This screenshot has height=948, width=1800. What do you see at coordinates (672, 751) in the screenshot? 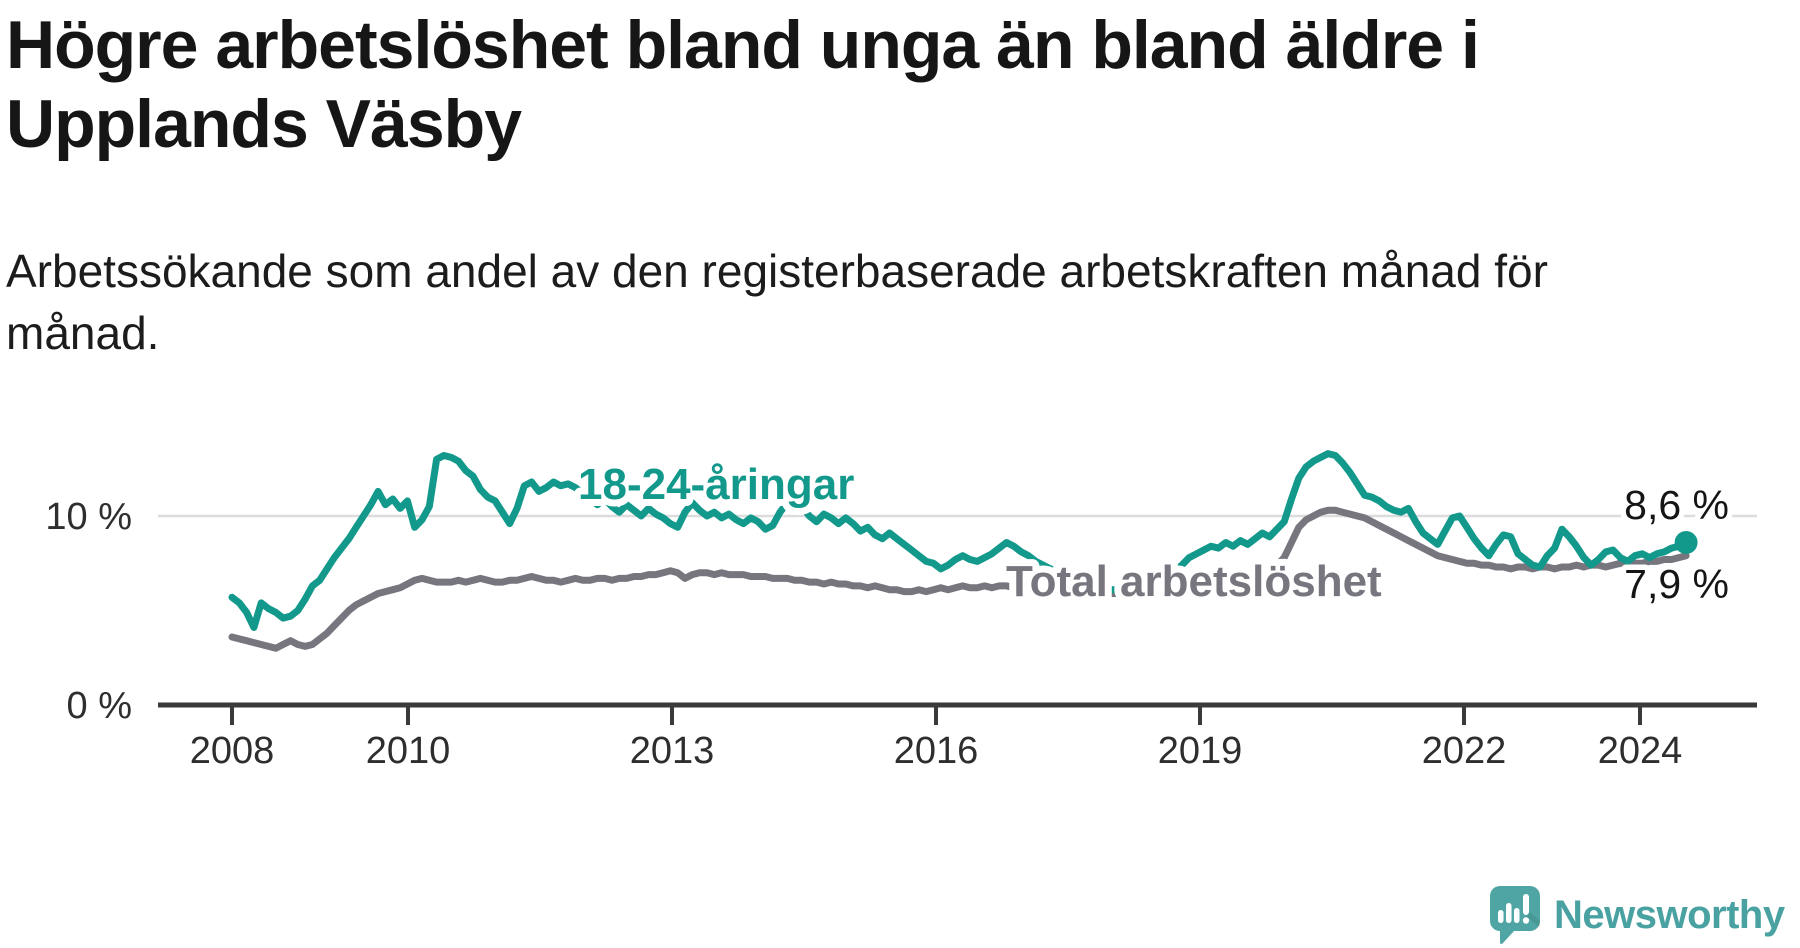
I see `x-tick-label-2013: 2013` at bounding box center [672, 751].